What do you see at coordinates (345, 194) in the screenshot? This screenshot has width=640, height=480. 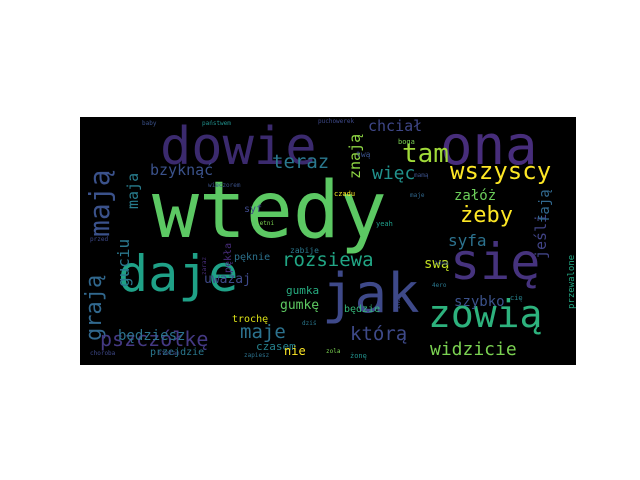 I see `cloud-word-czadu: czadu` at bounding box center [345, 194].